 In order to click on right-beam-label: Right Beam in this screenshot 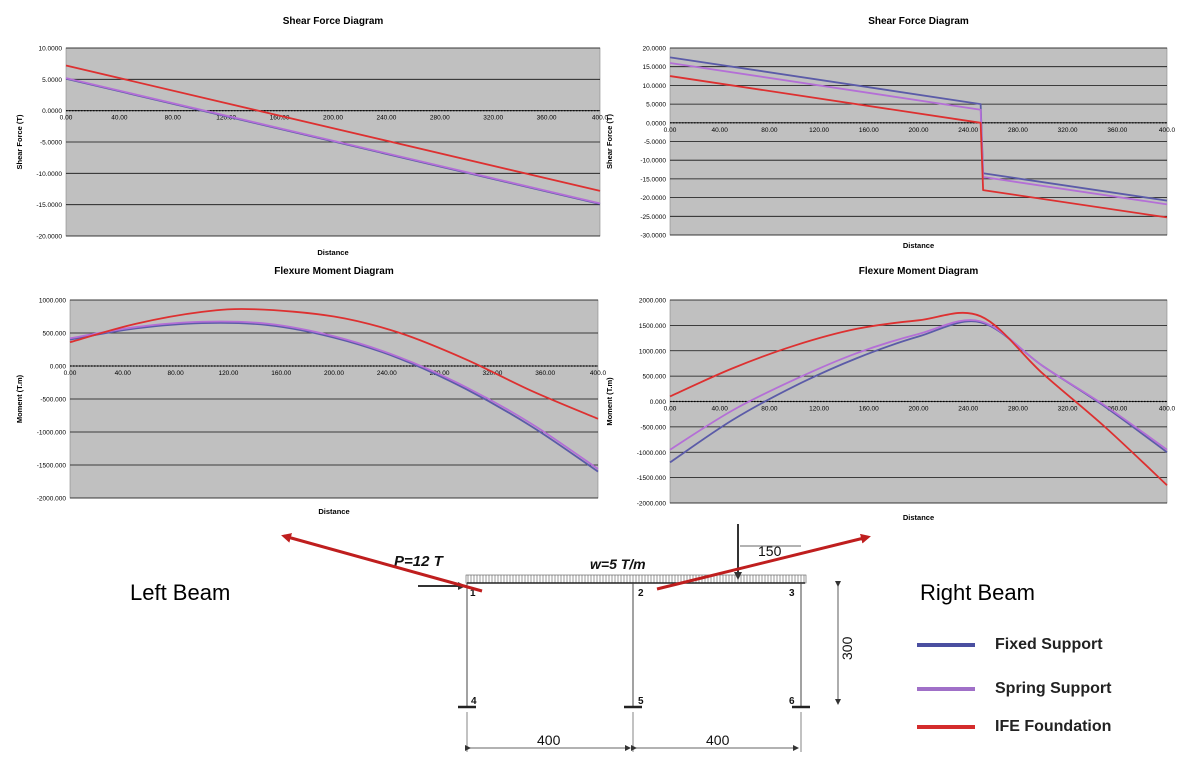, I will do `click(977, 592)`.